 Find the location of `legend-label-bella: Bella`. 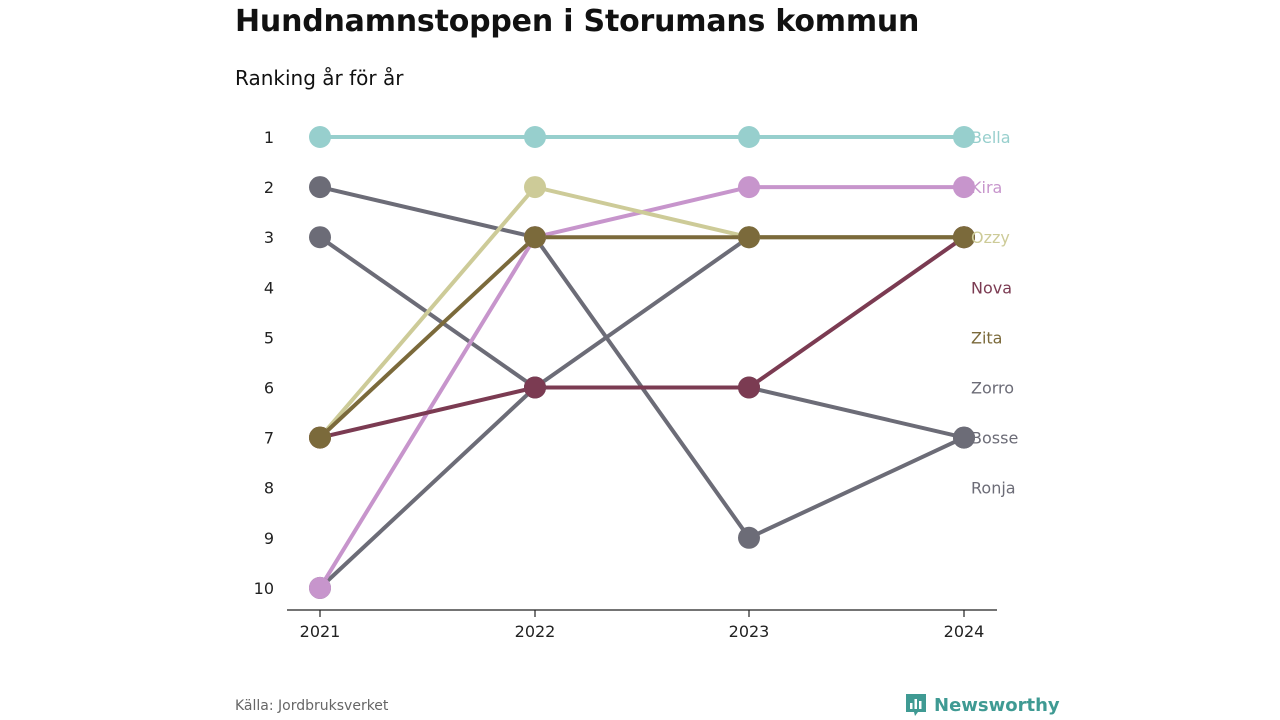

legend-label-bella: Bella is located at coordinates (991, 137).